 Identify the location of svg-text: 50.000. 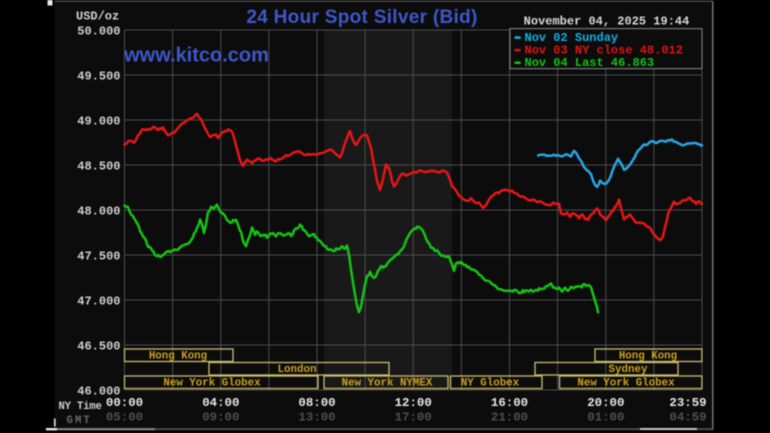
(98, 31).